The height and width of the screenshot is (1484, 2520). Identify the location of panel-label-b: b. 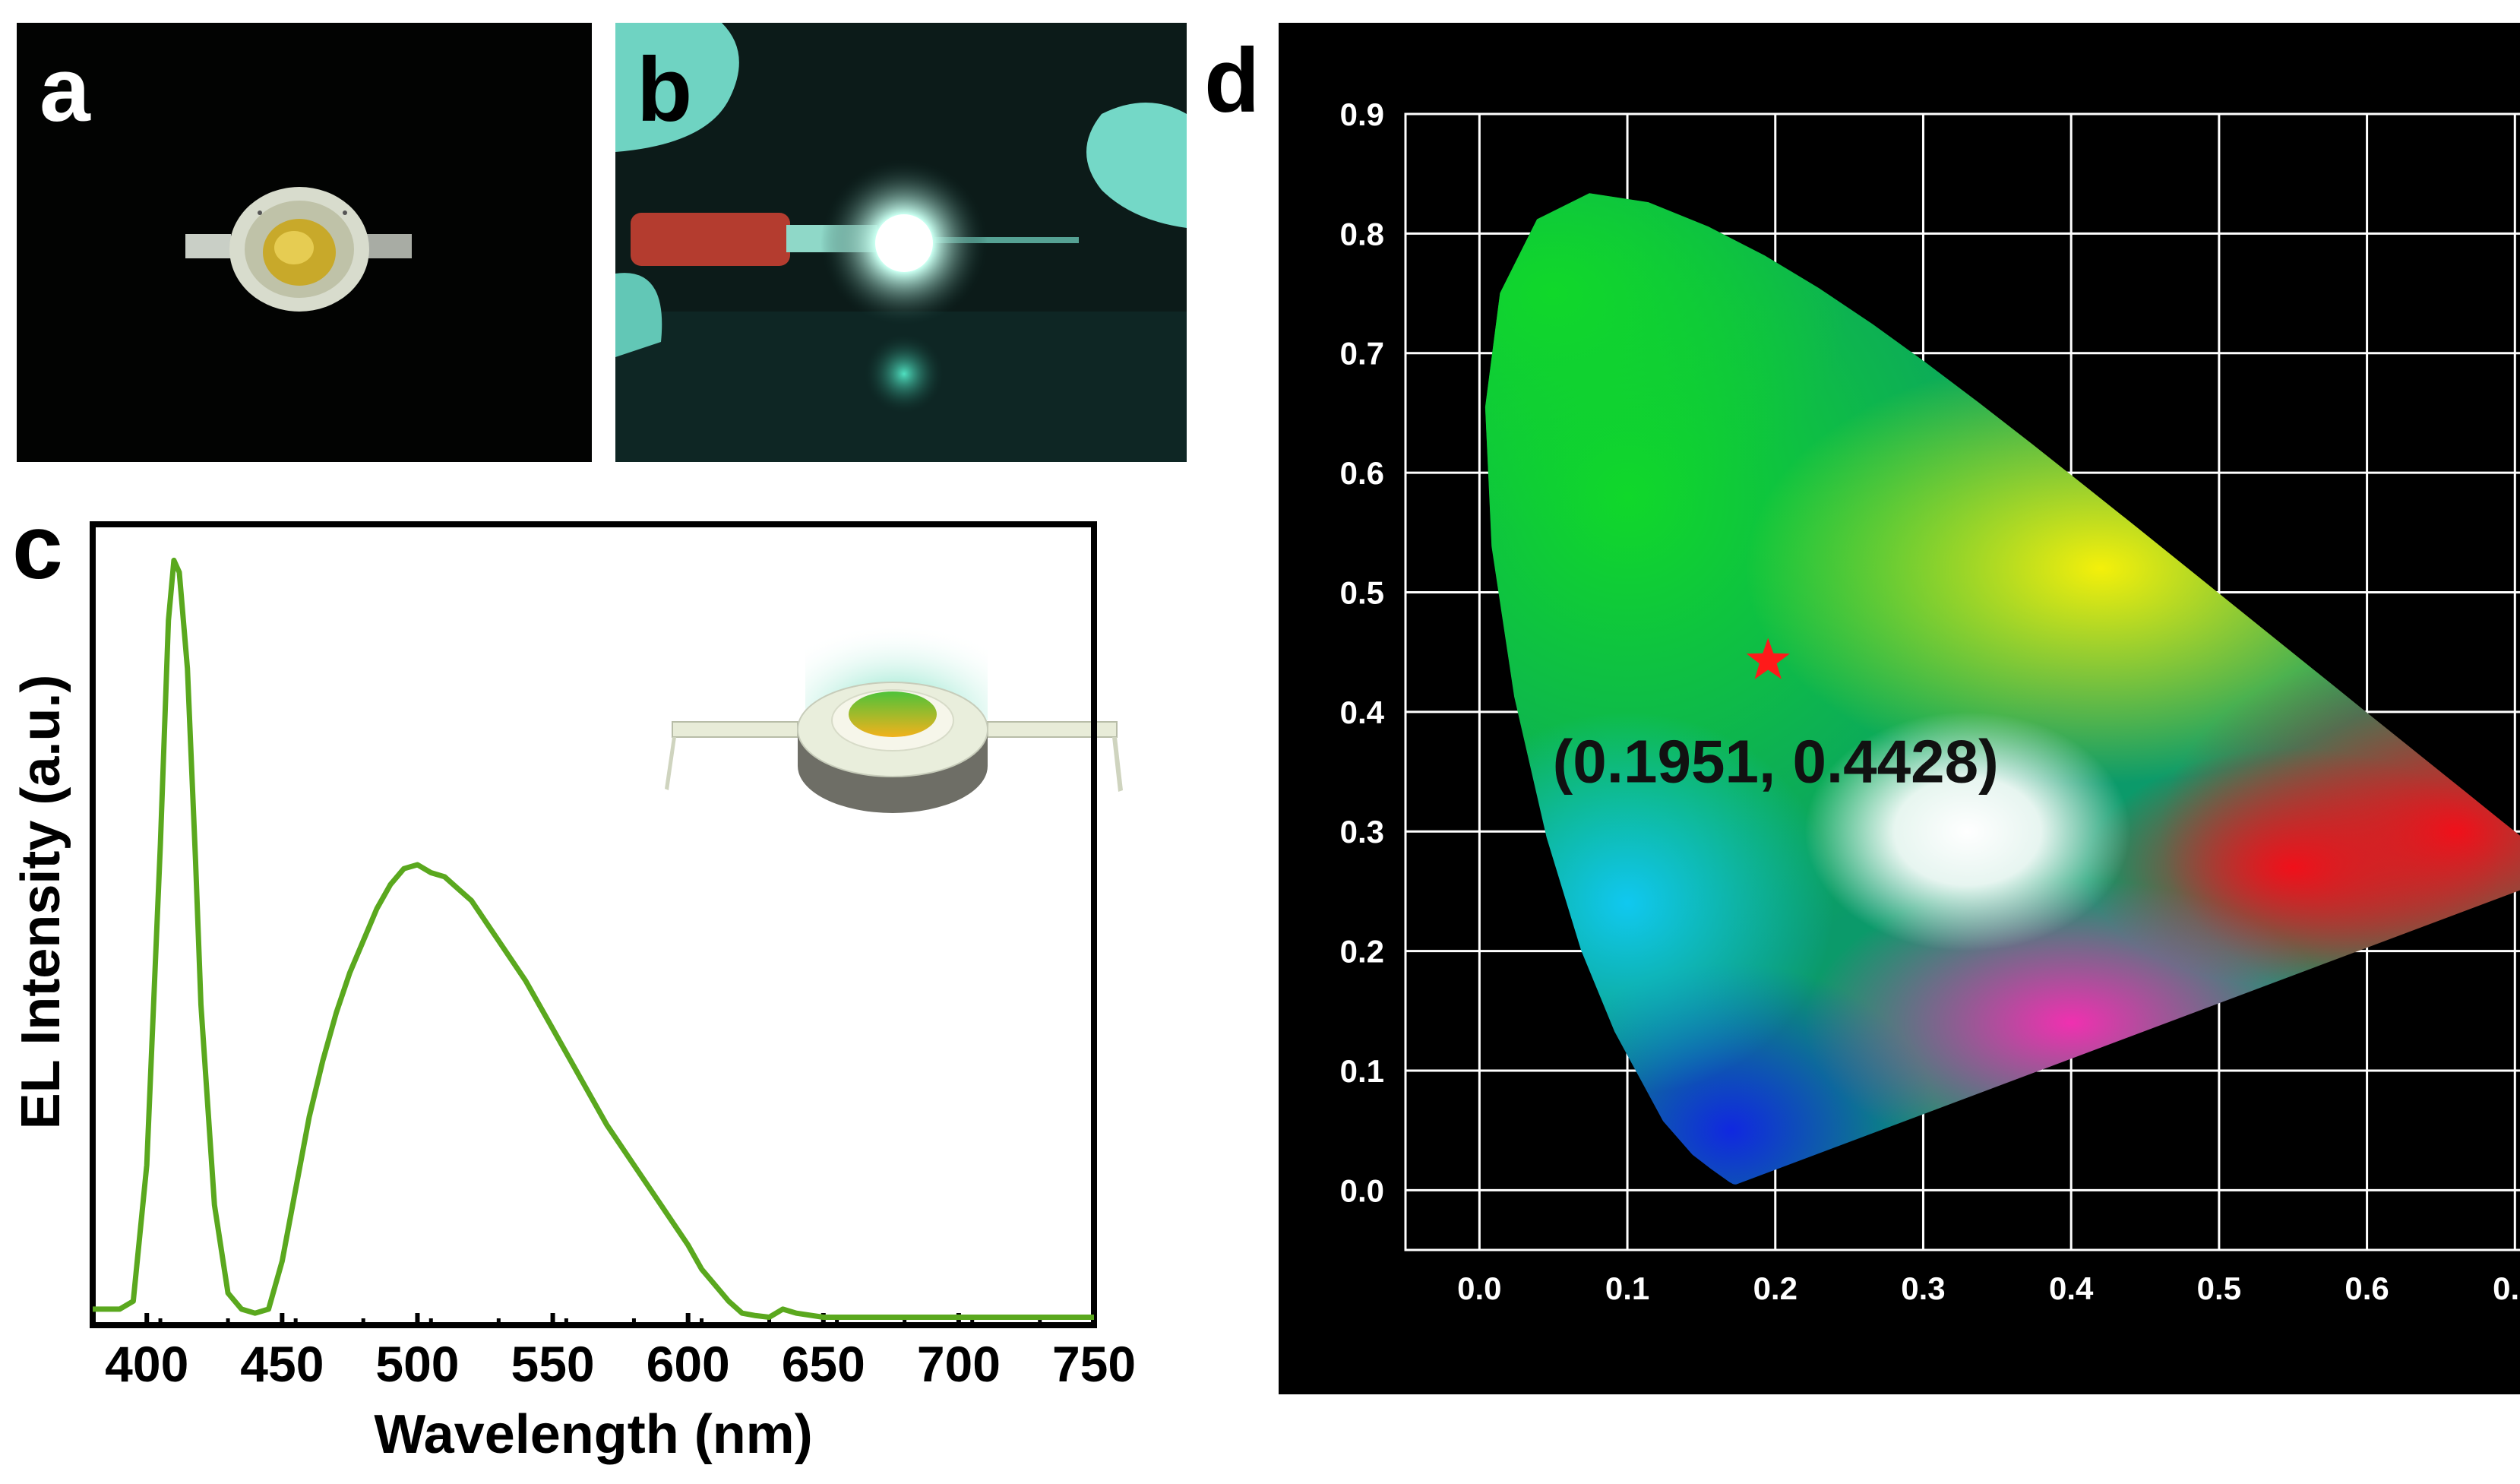
(665, 90).